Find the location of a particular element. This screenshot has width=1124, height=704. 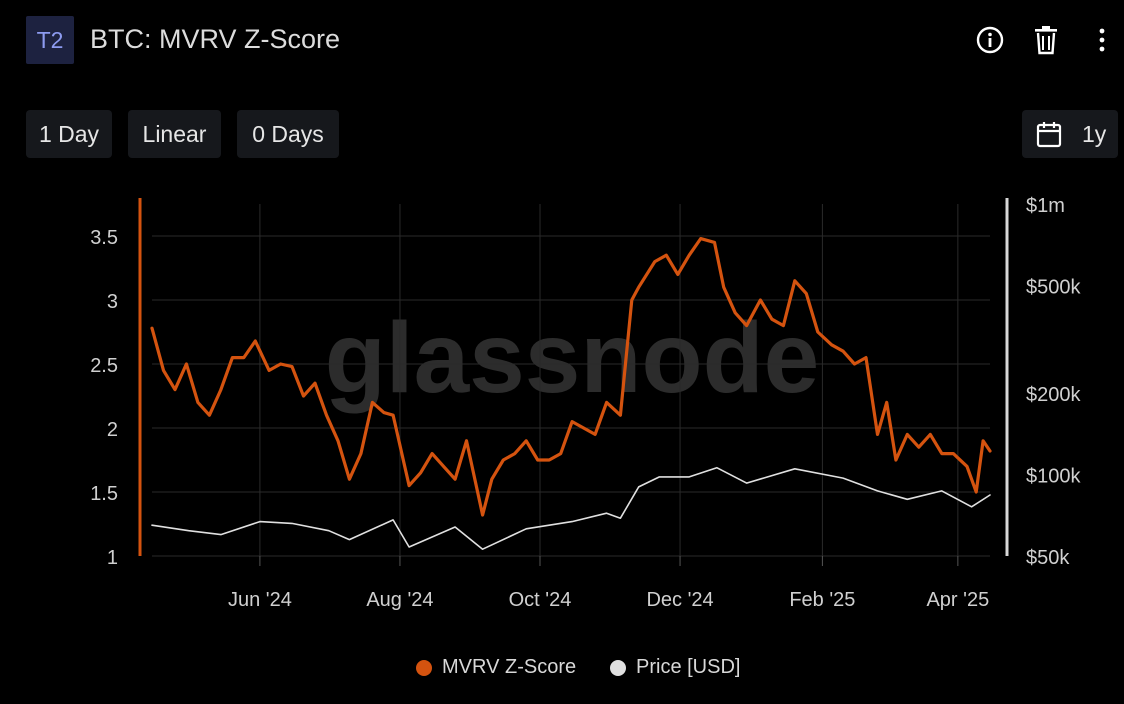

x-tick-label: Jun '24 is located at coordinates (260, 600).